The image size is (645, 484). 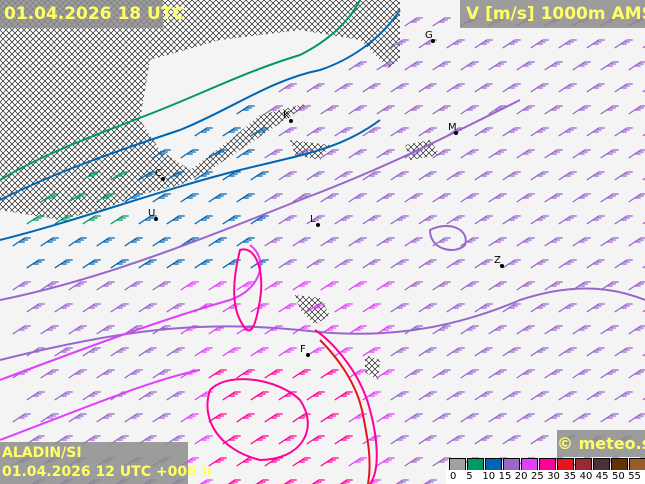 I want to click on contour-10b, so click(x=190, y=180).